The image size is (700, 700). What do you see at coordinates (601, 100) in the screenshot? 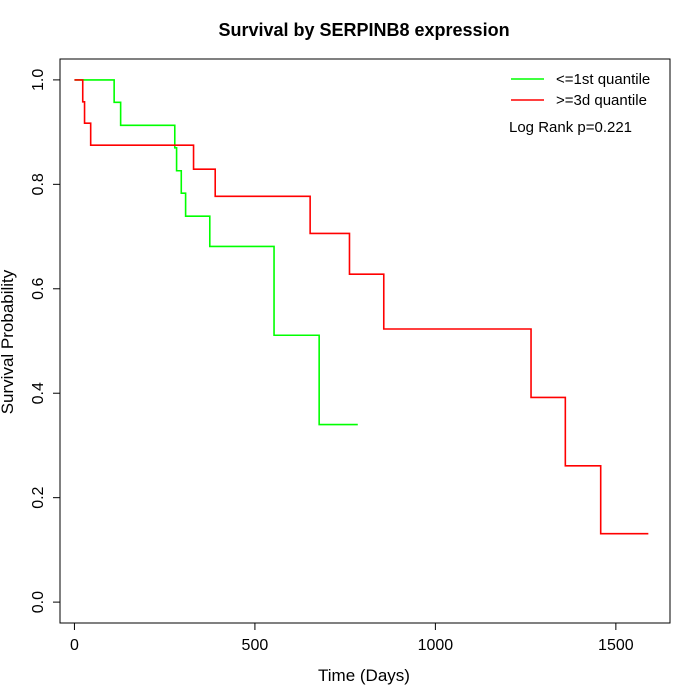
I see `legend-label: >=3d quantile` at bounding box center [601, 100].